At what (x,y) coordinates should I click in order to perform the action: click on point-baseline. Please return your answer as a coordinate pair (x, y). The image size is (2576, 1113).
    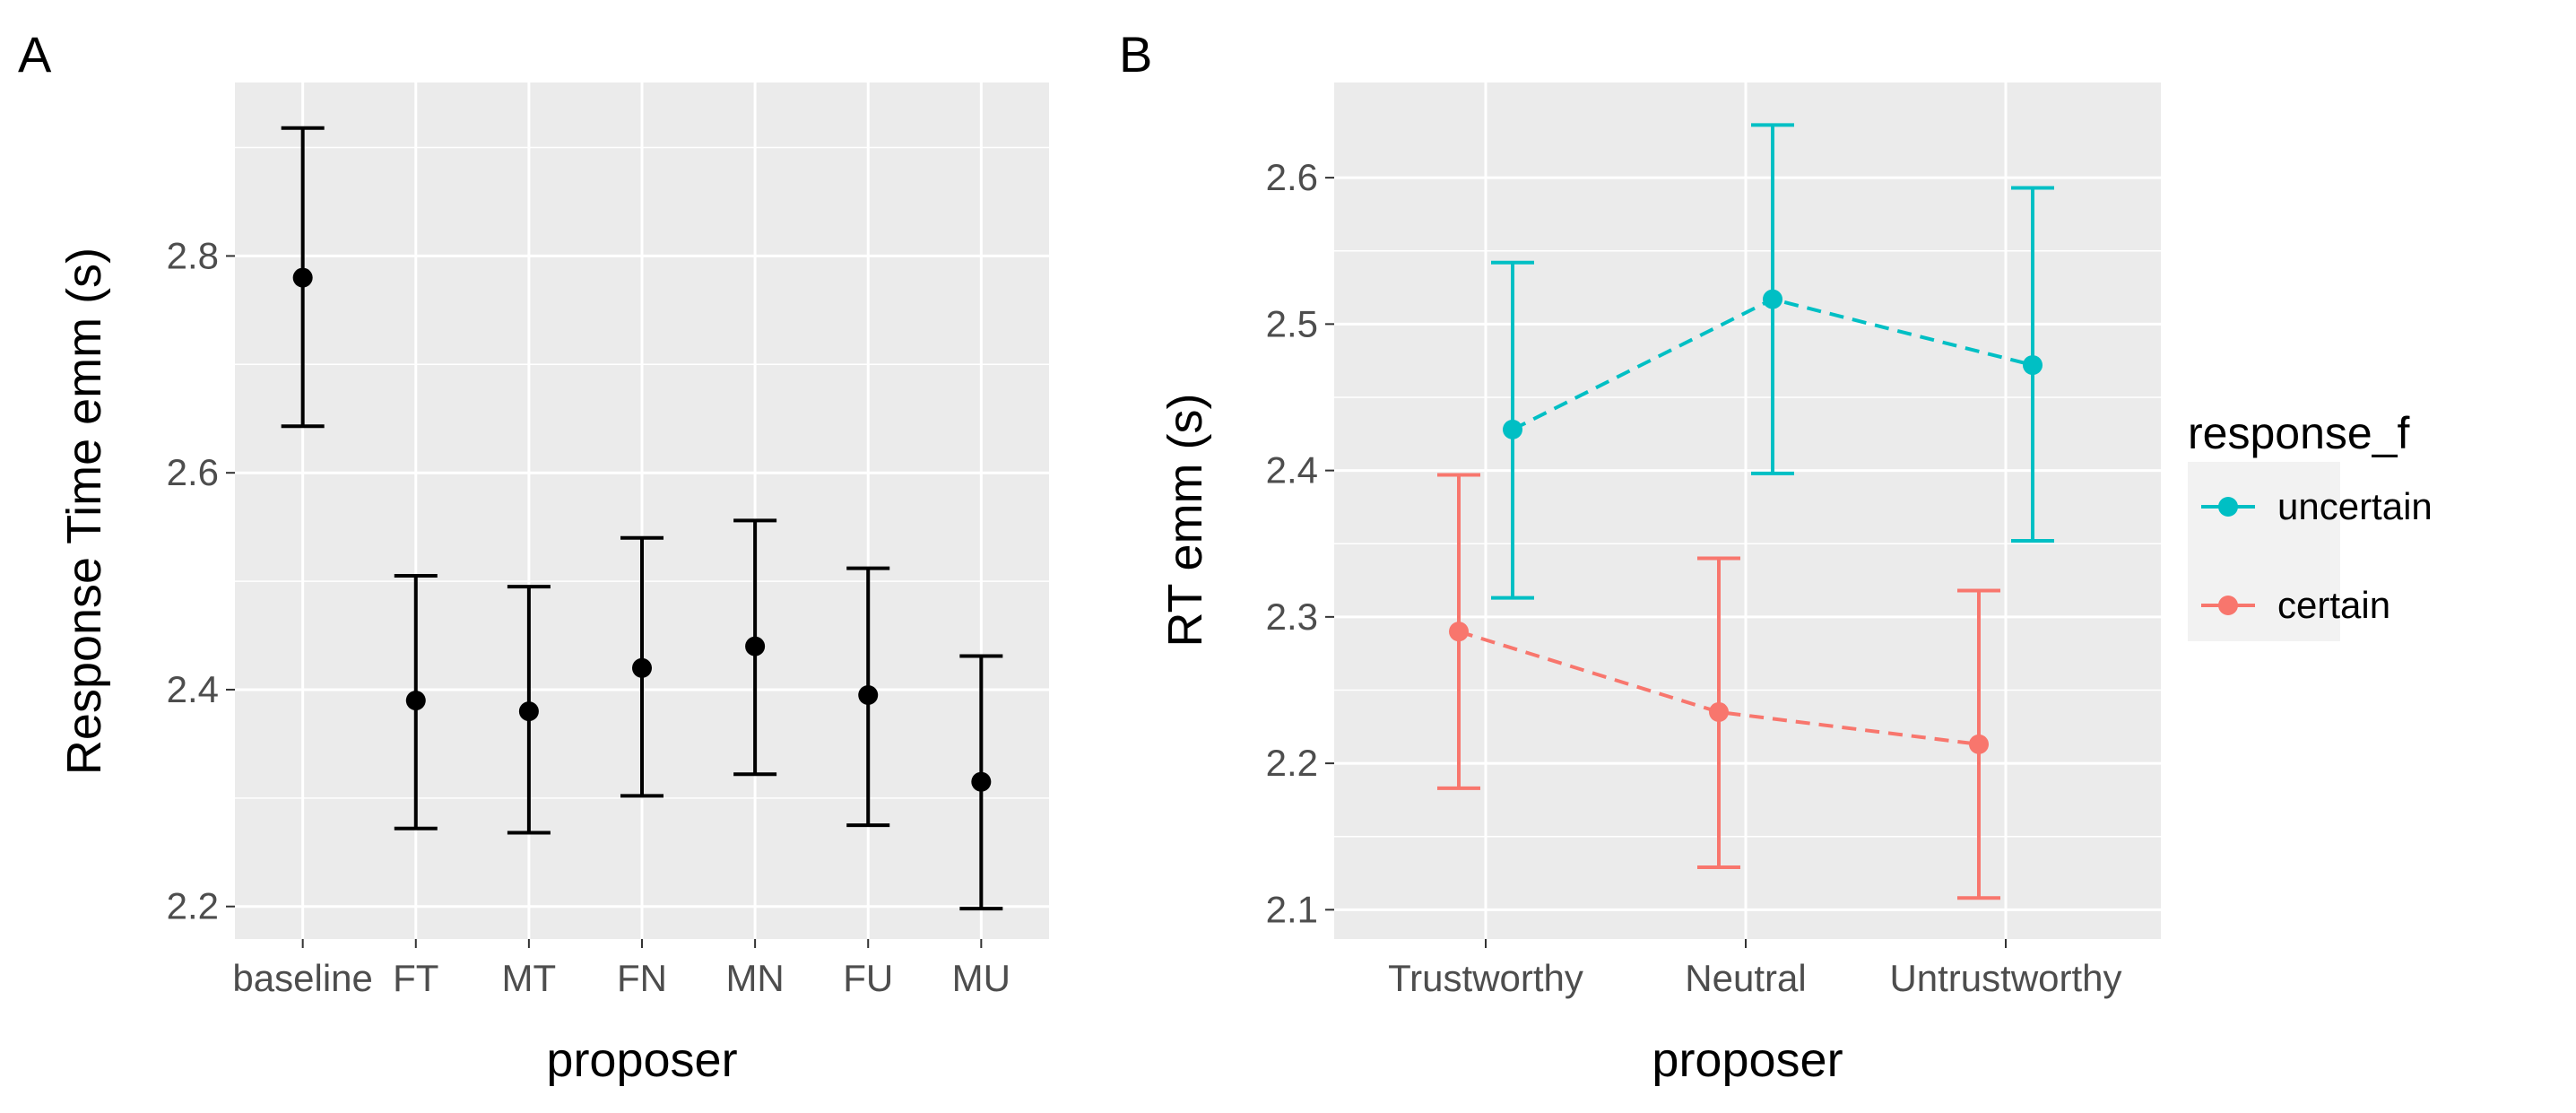
    Looking at the image, I should click on (302, 277).